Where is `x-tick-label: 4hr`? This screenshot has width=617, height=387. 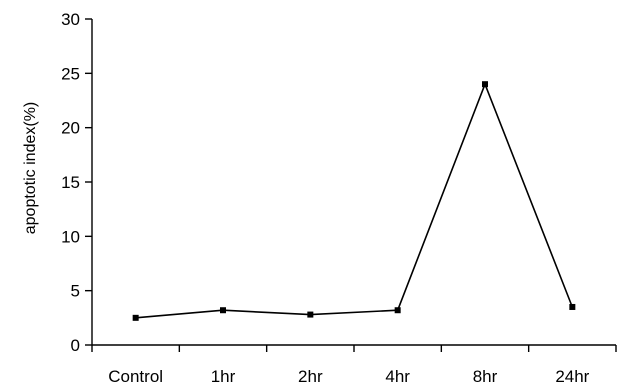
x-tick-label: 4hr is located at coordinates (397, 376).